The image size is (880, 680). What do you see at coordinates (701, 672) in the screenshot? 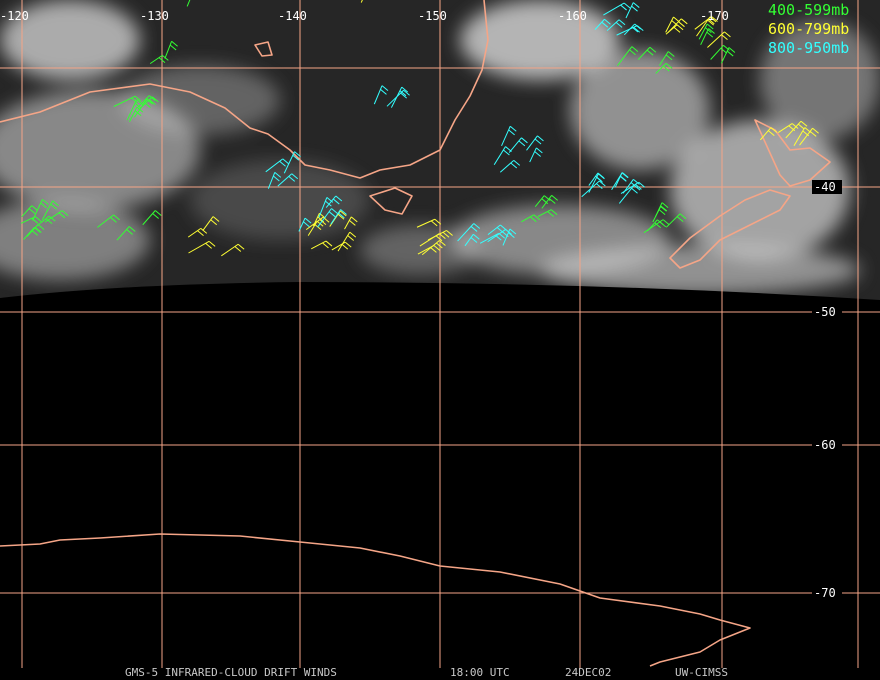
I see `footer-source: UW-CIMSS` at bounding box center [701, 672].